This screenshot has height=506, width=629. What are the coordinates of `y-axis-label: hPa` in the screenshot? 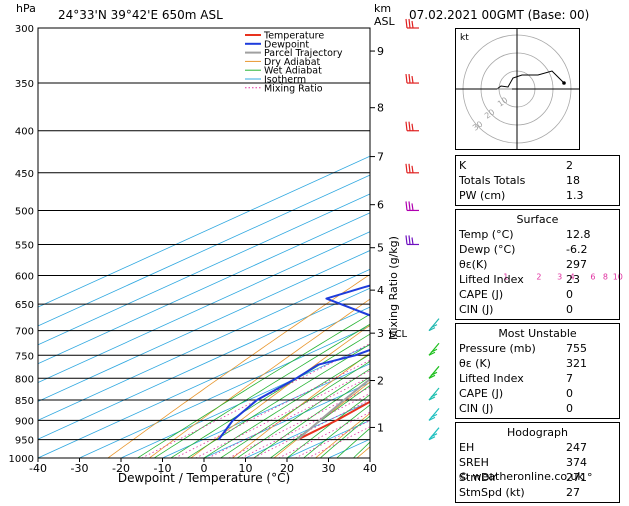 It's located at (26, 8).